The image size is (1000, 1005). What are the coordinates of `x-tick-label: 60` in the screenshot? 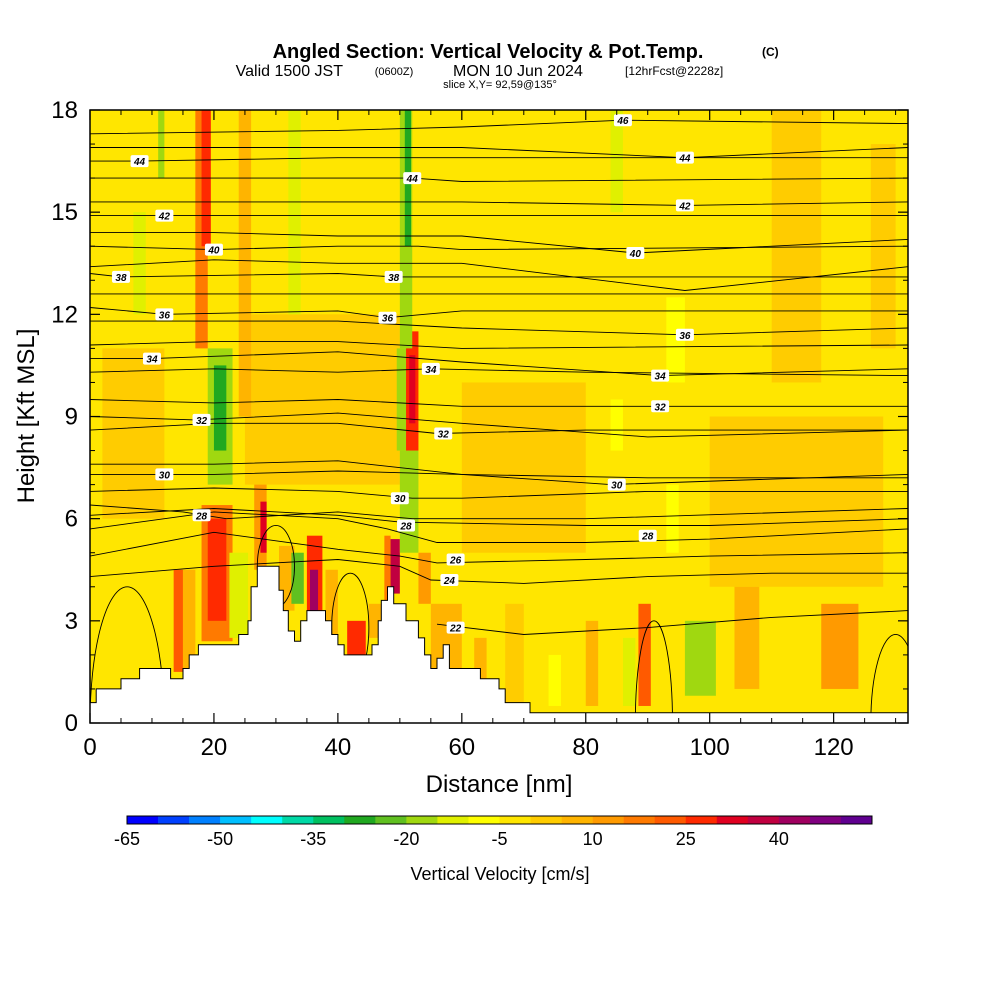 It's located at (461, 747).